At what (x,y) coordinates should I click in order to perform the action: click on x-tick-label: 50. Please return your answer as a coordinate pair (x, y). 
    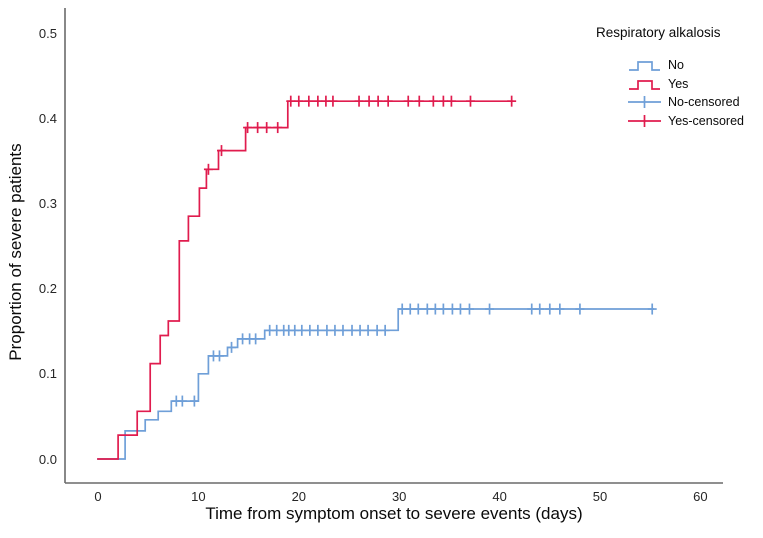
    Looking at the image, I should click on (600, 496).